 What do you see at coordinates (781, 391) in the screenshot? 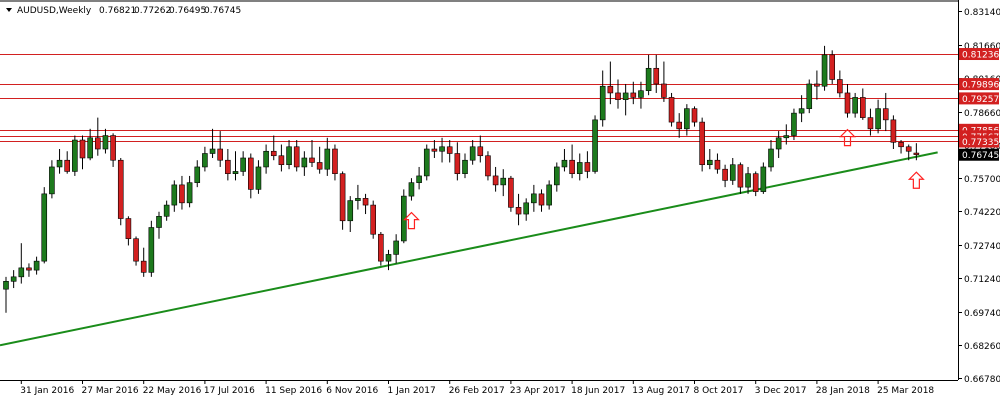
I see `time-tick-label: 3 Dec 2017` at bounding box center [781, 391].